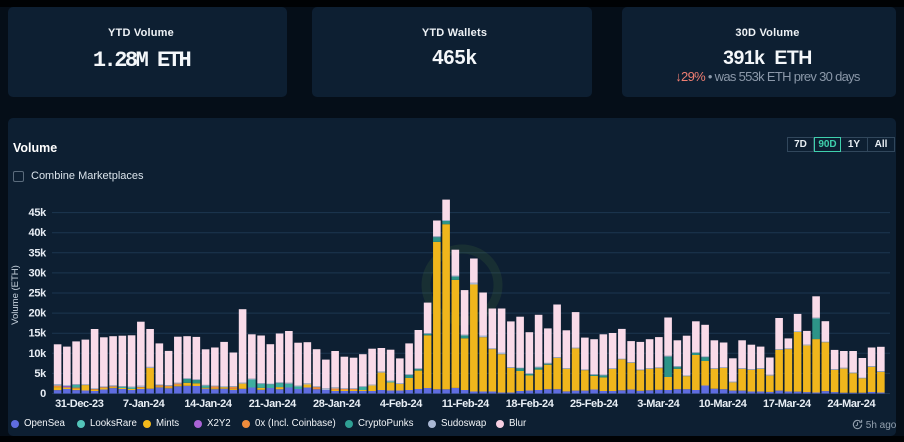 The width and height of the screenshot is (904, 442). Describe the element at coordinates (43, 394) in the screenshot. I see `svg-text: 0` at that location.